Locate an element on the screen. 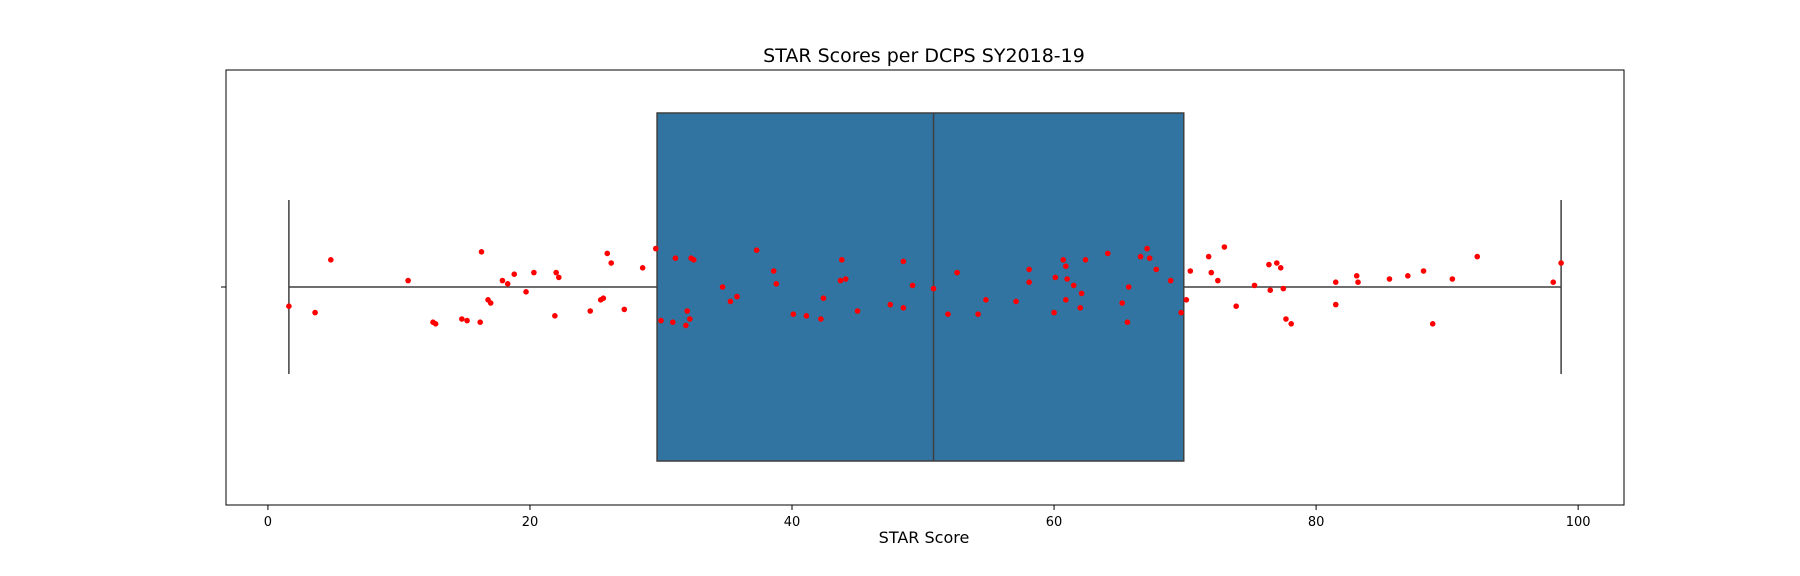 The image size is (1800, 576). x-tick-label: 60 is located at coordinates (1054, 522).